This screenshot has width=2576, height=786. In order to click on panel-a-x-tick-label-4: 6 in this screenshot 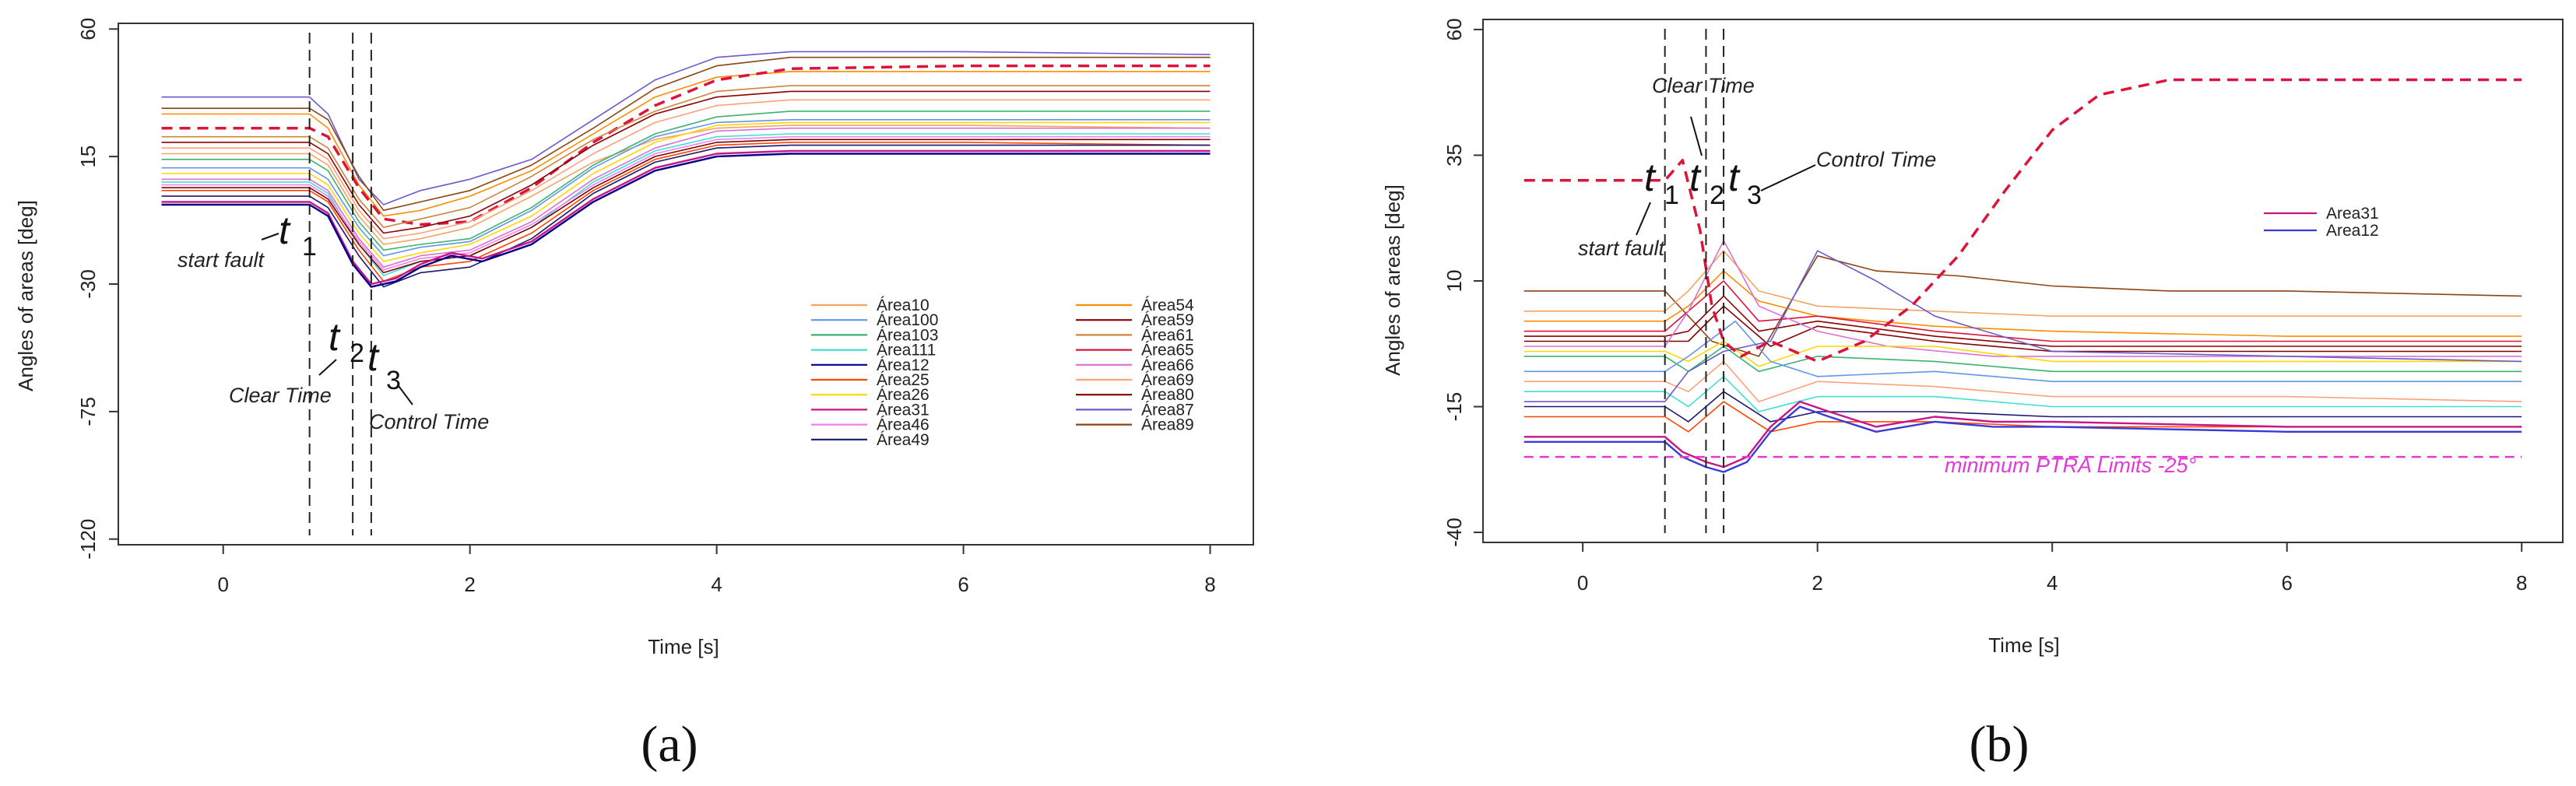, I will do `click(963, 584)`.